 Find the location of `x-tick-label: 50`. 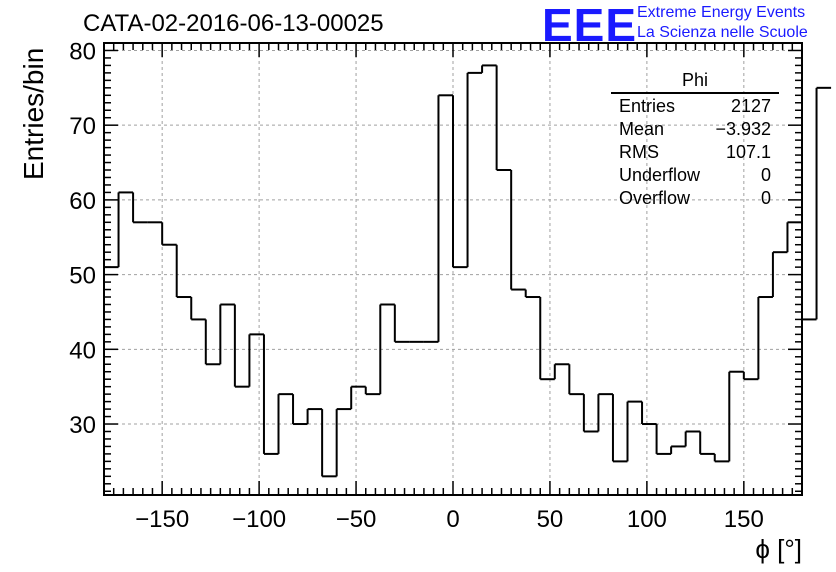

x-tick-label: 50 is located at coordinates (550, 519).